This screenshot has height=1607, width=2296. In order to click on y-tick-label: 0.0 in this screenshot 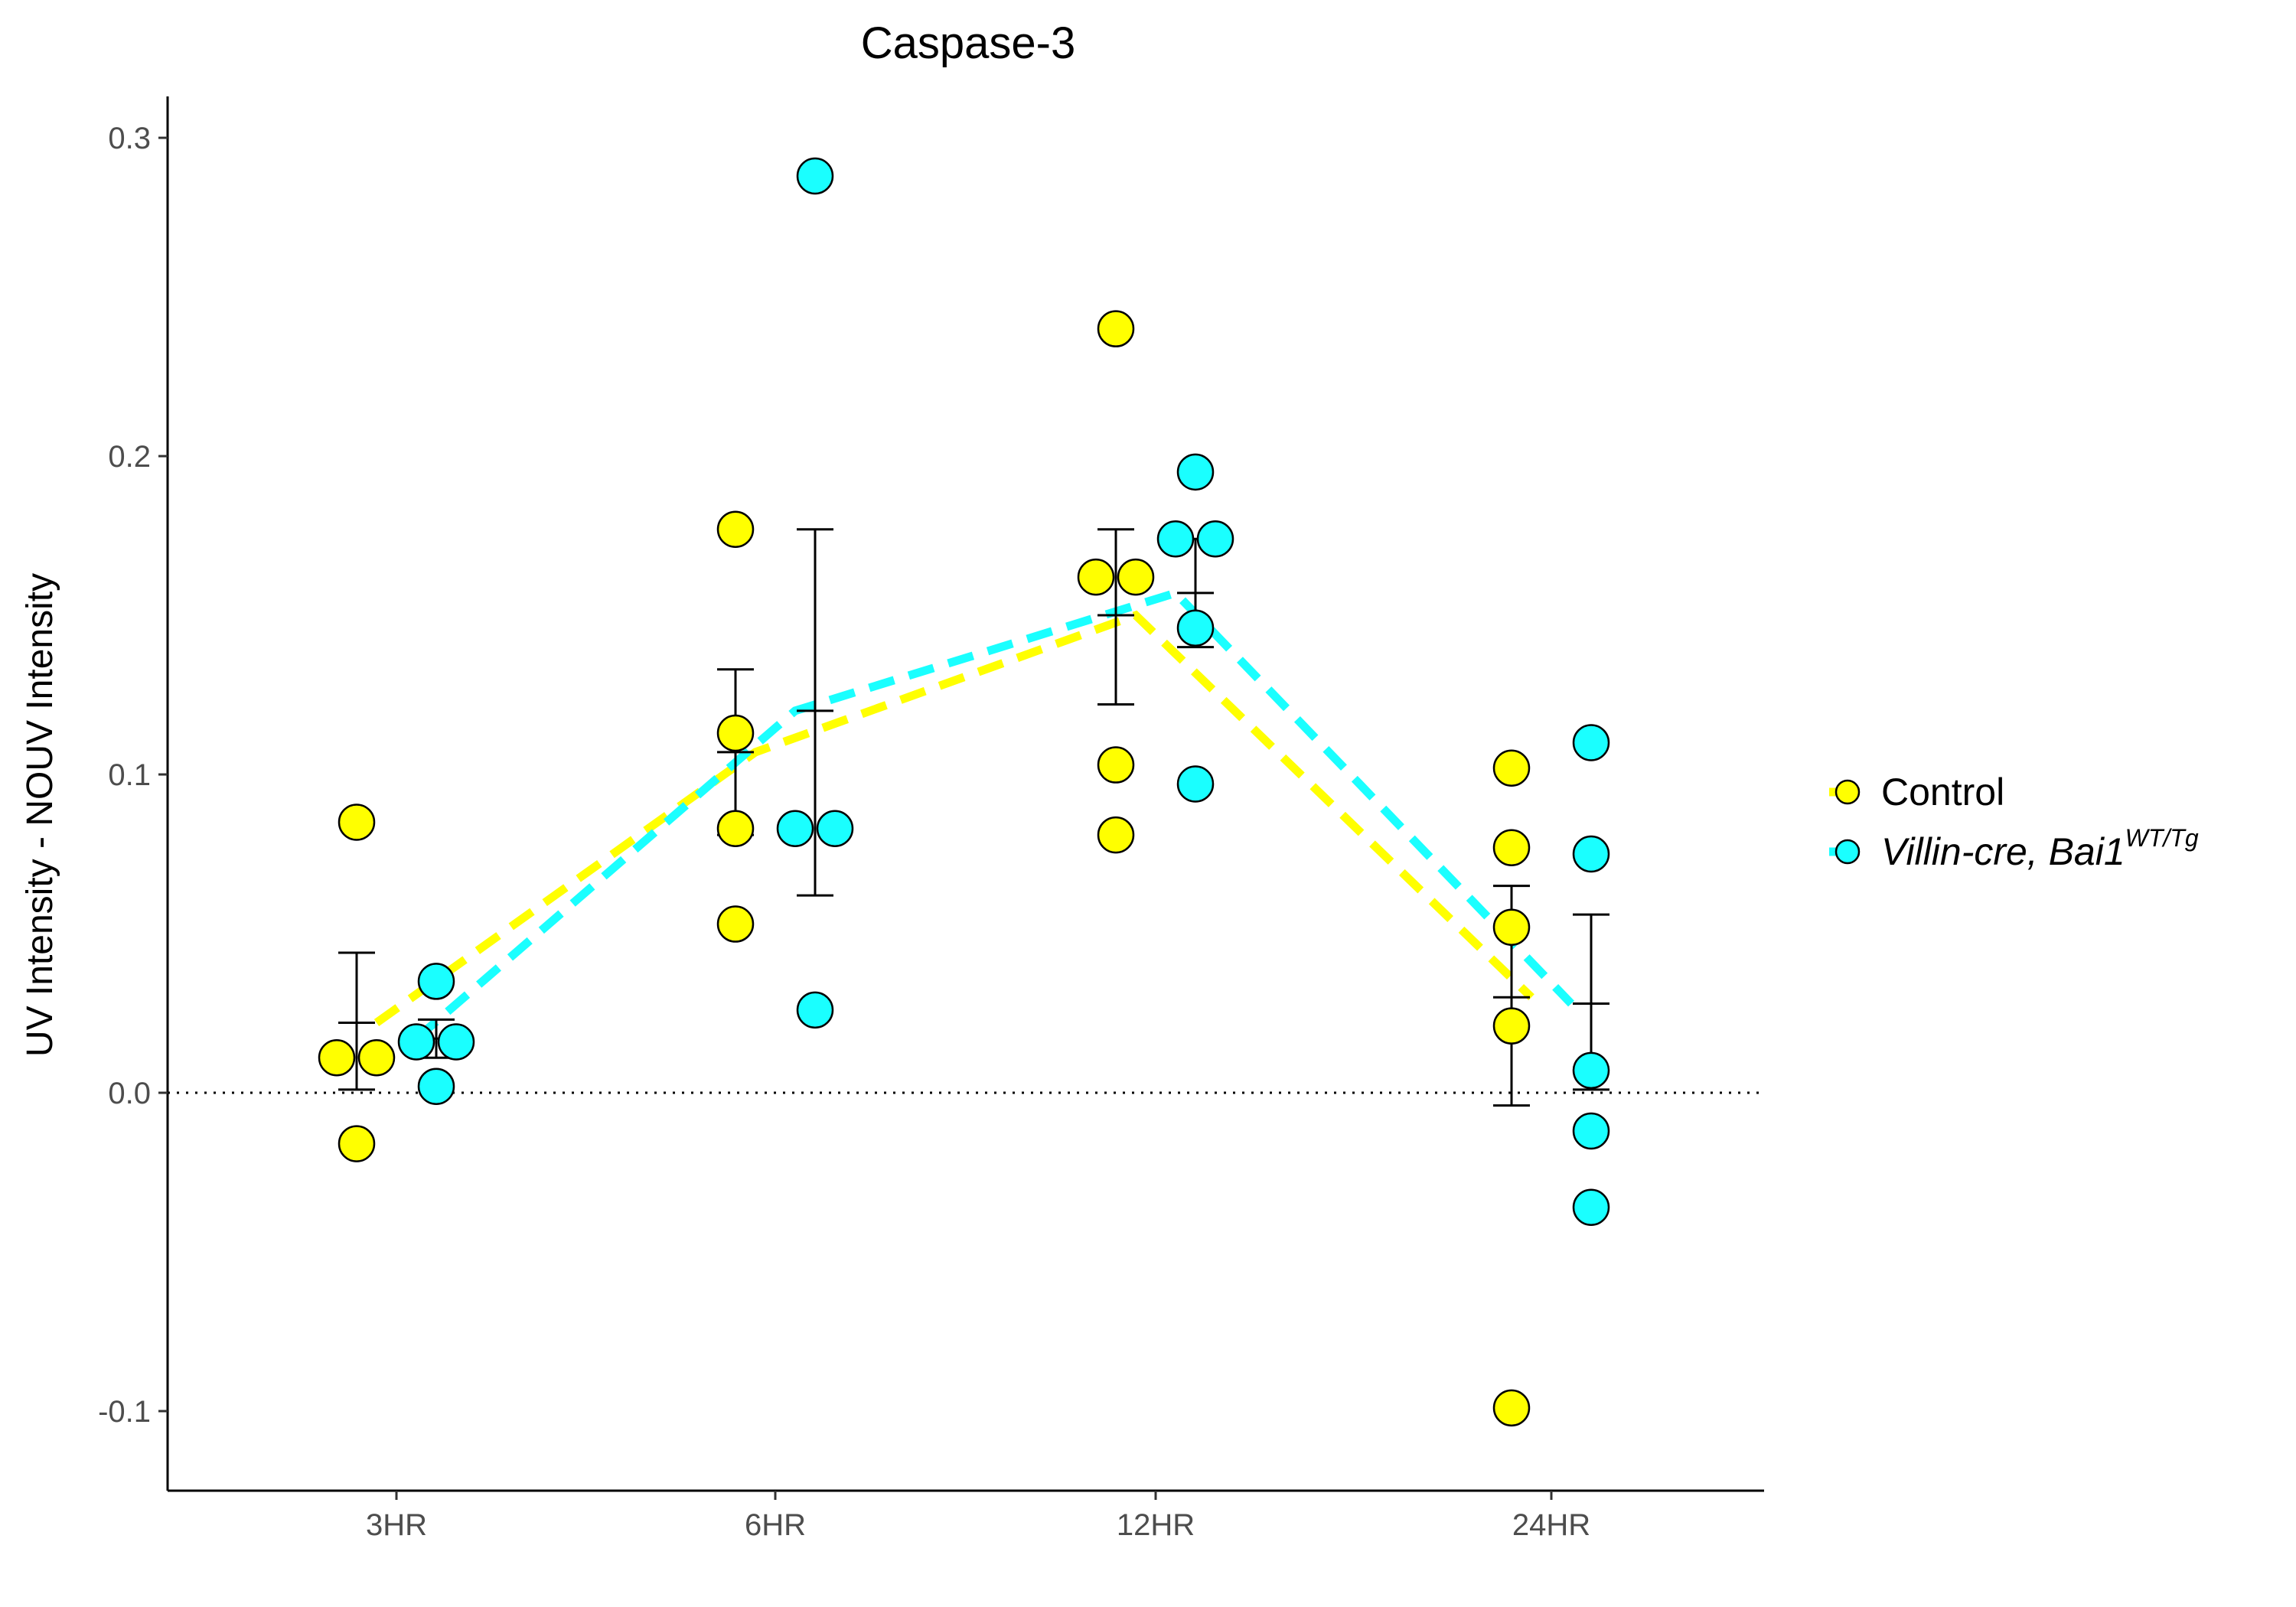, I will do `click(129, 1093)`.